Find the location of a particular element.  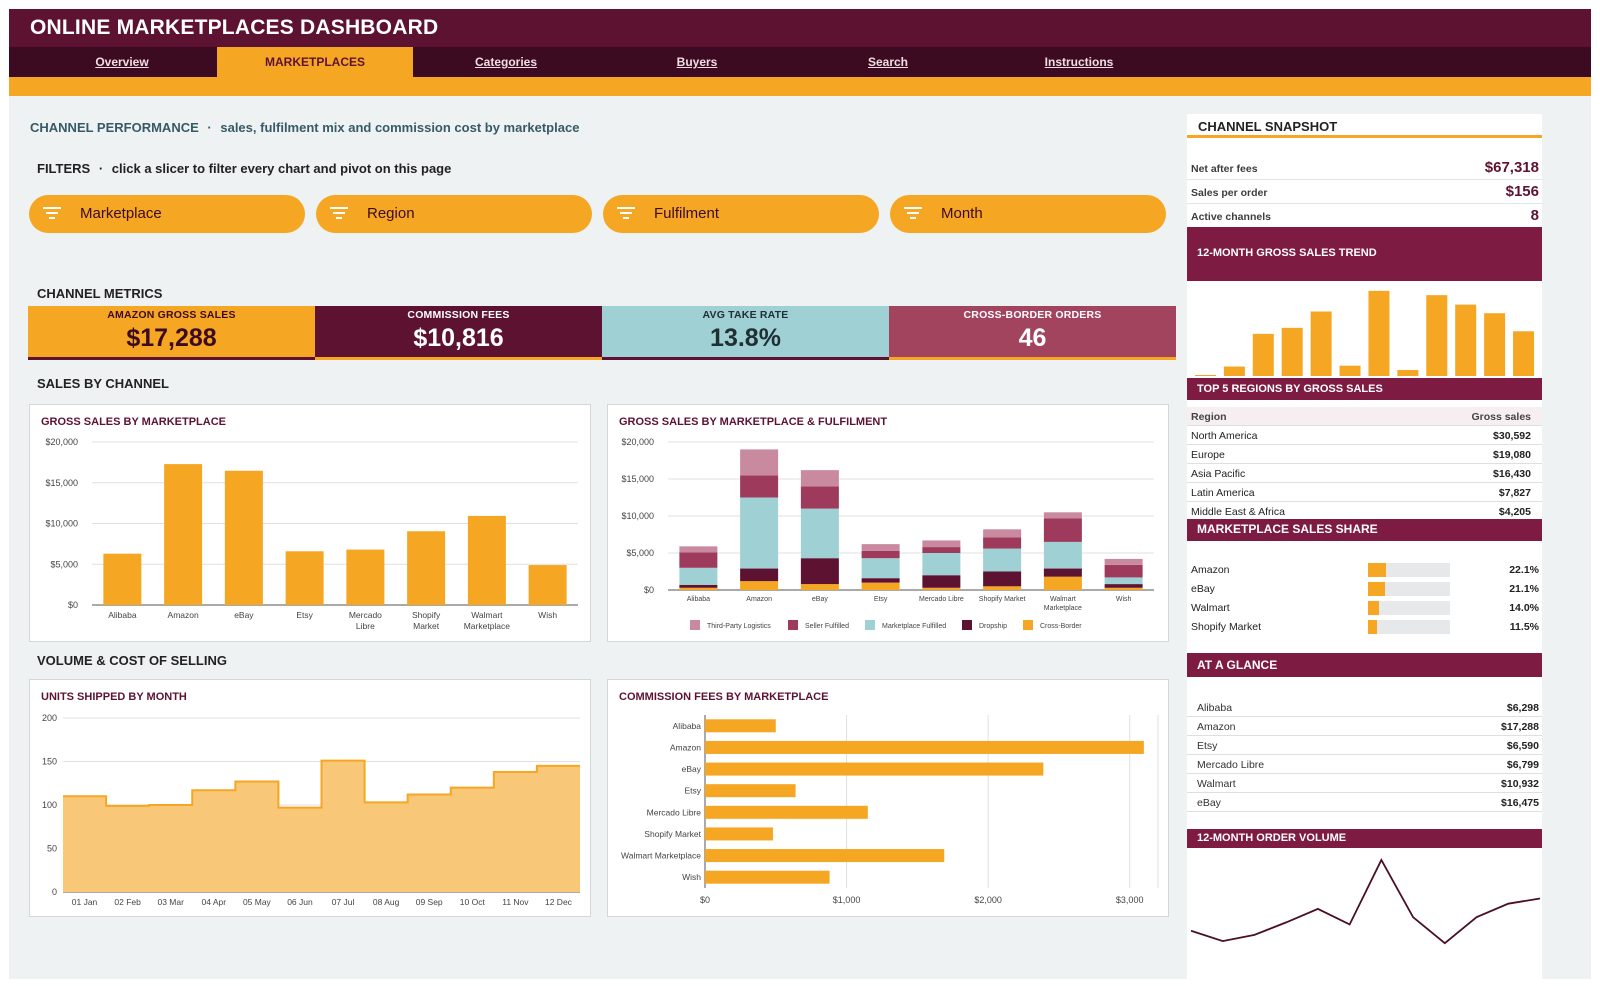

glance-name: Alibaba is located at coordinates (1215, 708).